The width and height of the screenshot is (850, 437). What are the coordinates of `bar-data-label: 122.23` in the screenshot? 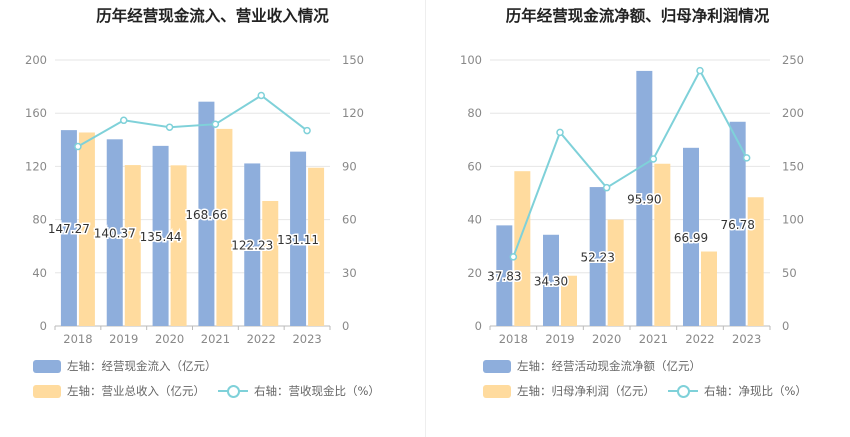 It's located at (252, 246).